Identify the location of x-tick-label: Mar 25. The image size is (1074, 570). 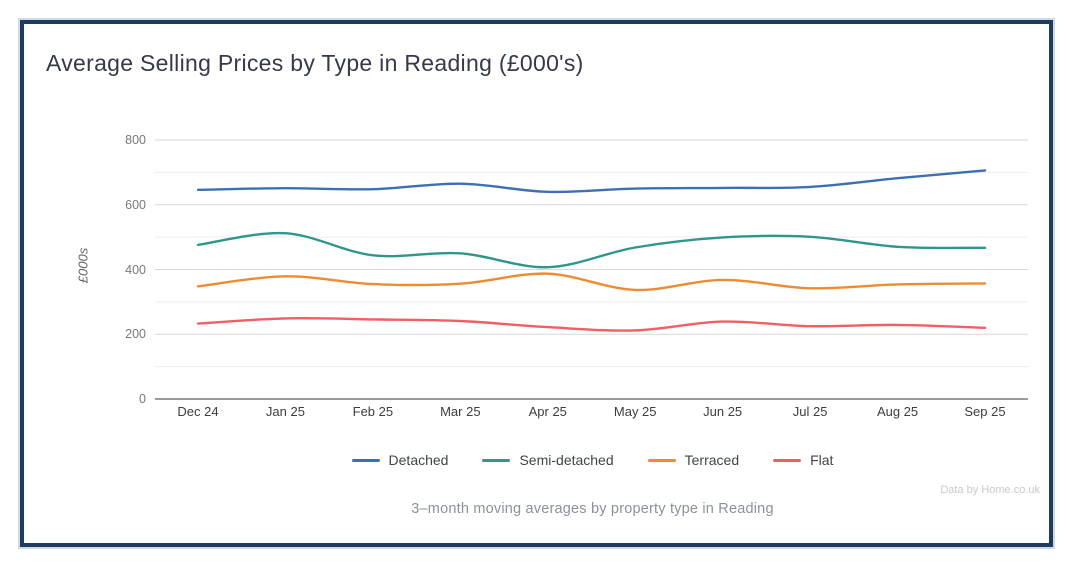
(460, 411).